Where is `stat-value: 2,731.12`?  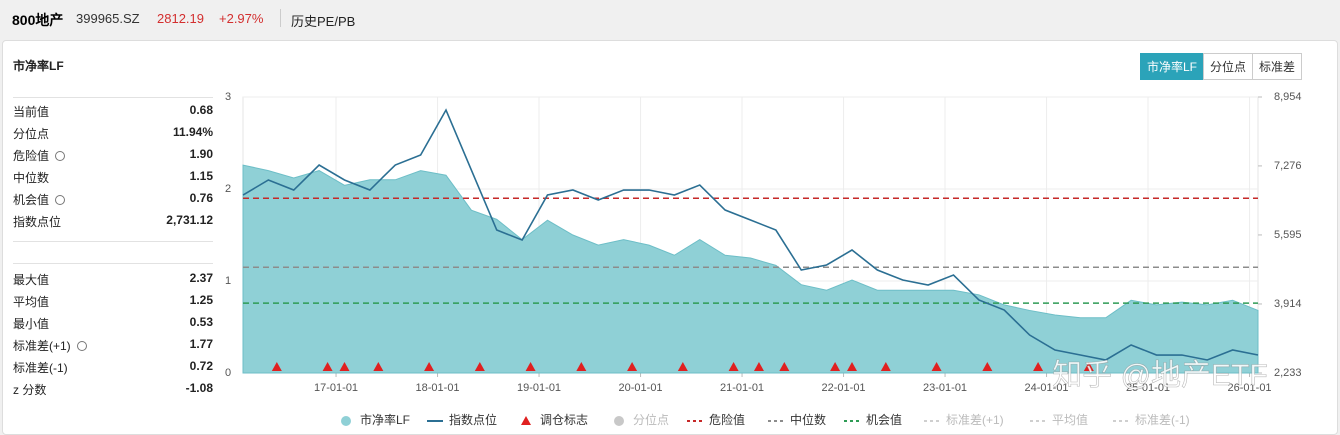
stat-value: 2,731.12 is located at coordinates (189, 220).